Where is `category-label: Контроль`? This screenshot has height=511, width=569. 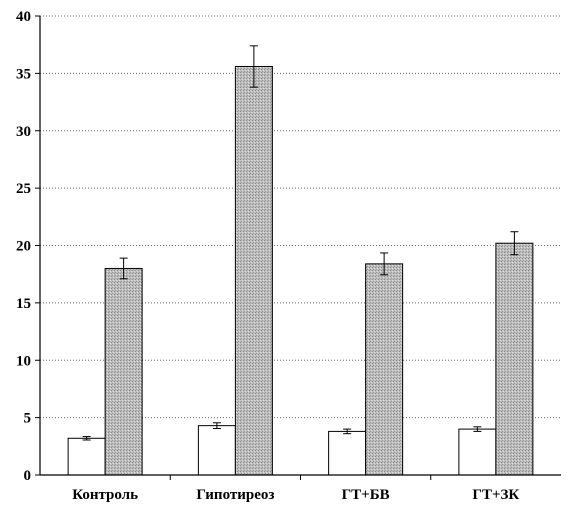
category-label: Контроль is located at coordinates (105, 495).